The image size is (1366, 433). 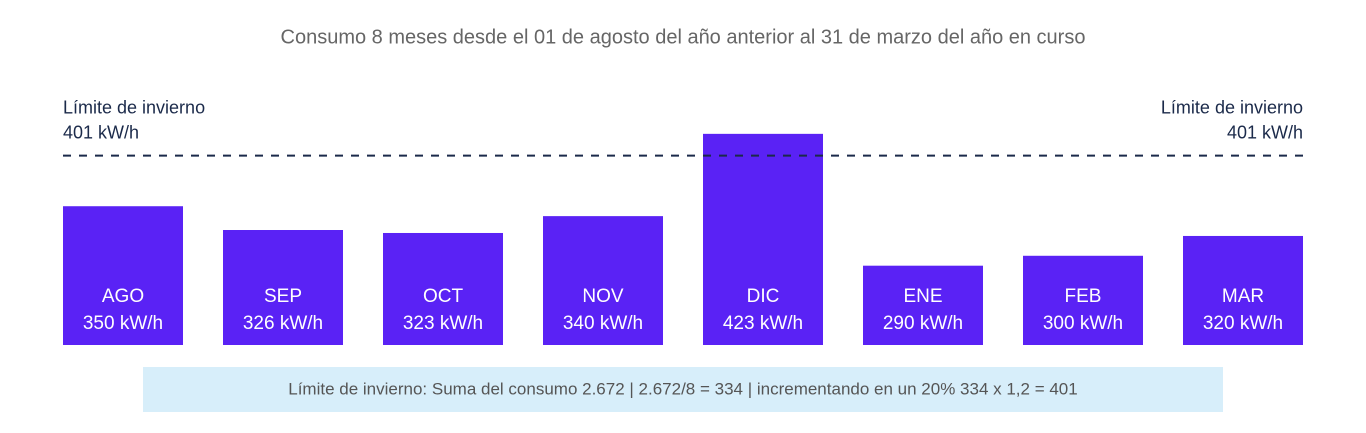 I want to click on value-label: 290 kW/h, so click(x=923, y=323).